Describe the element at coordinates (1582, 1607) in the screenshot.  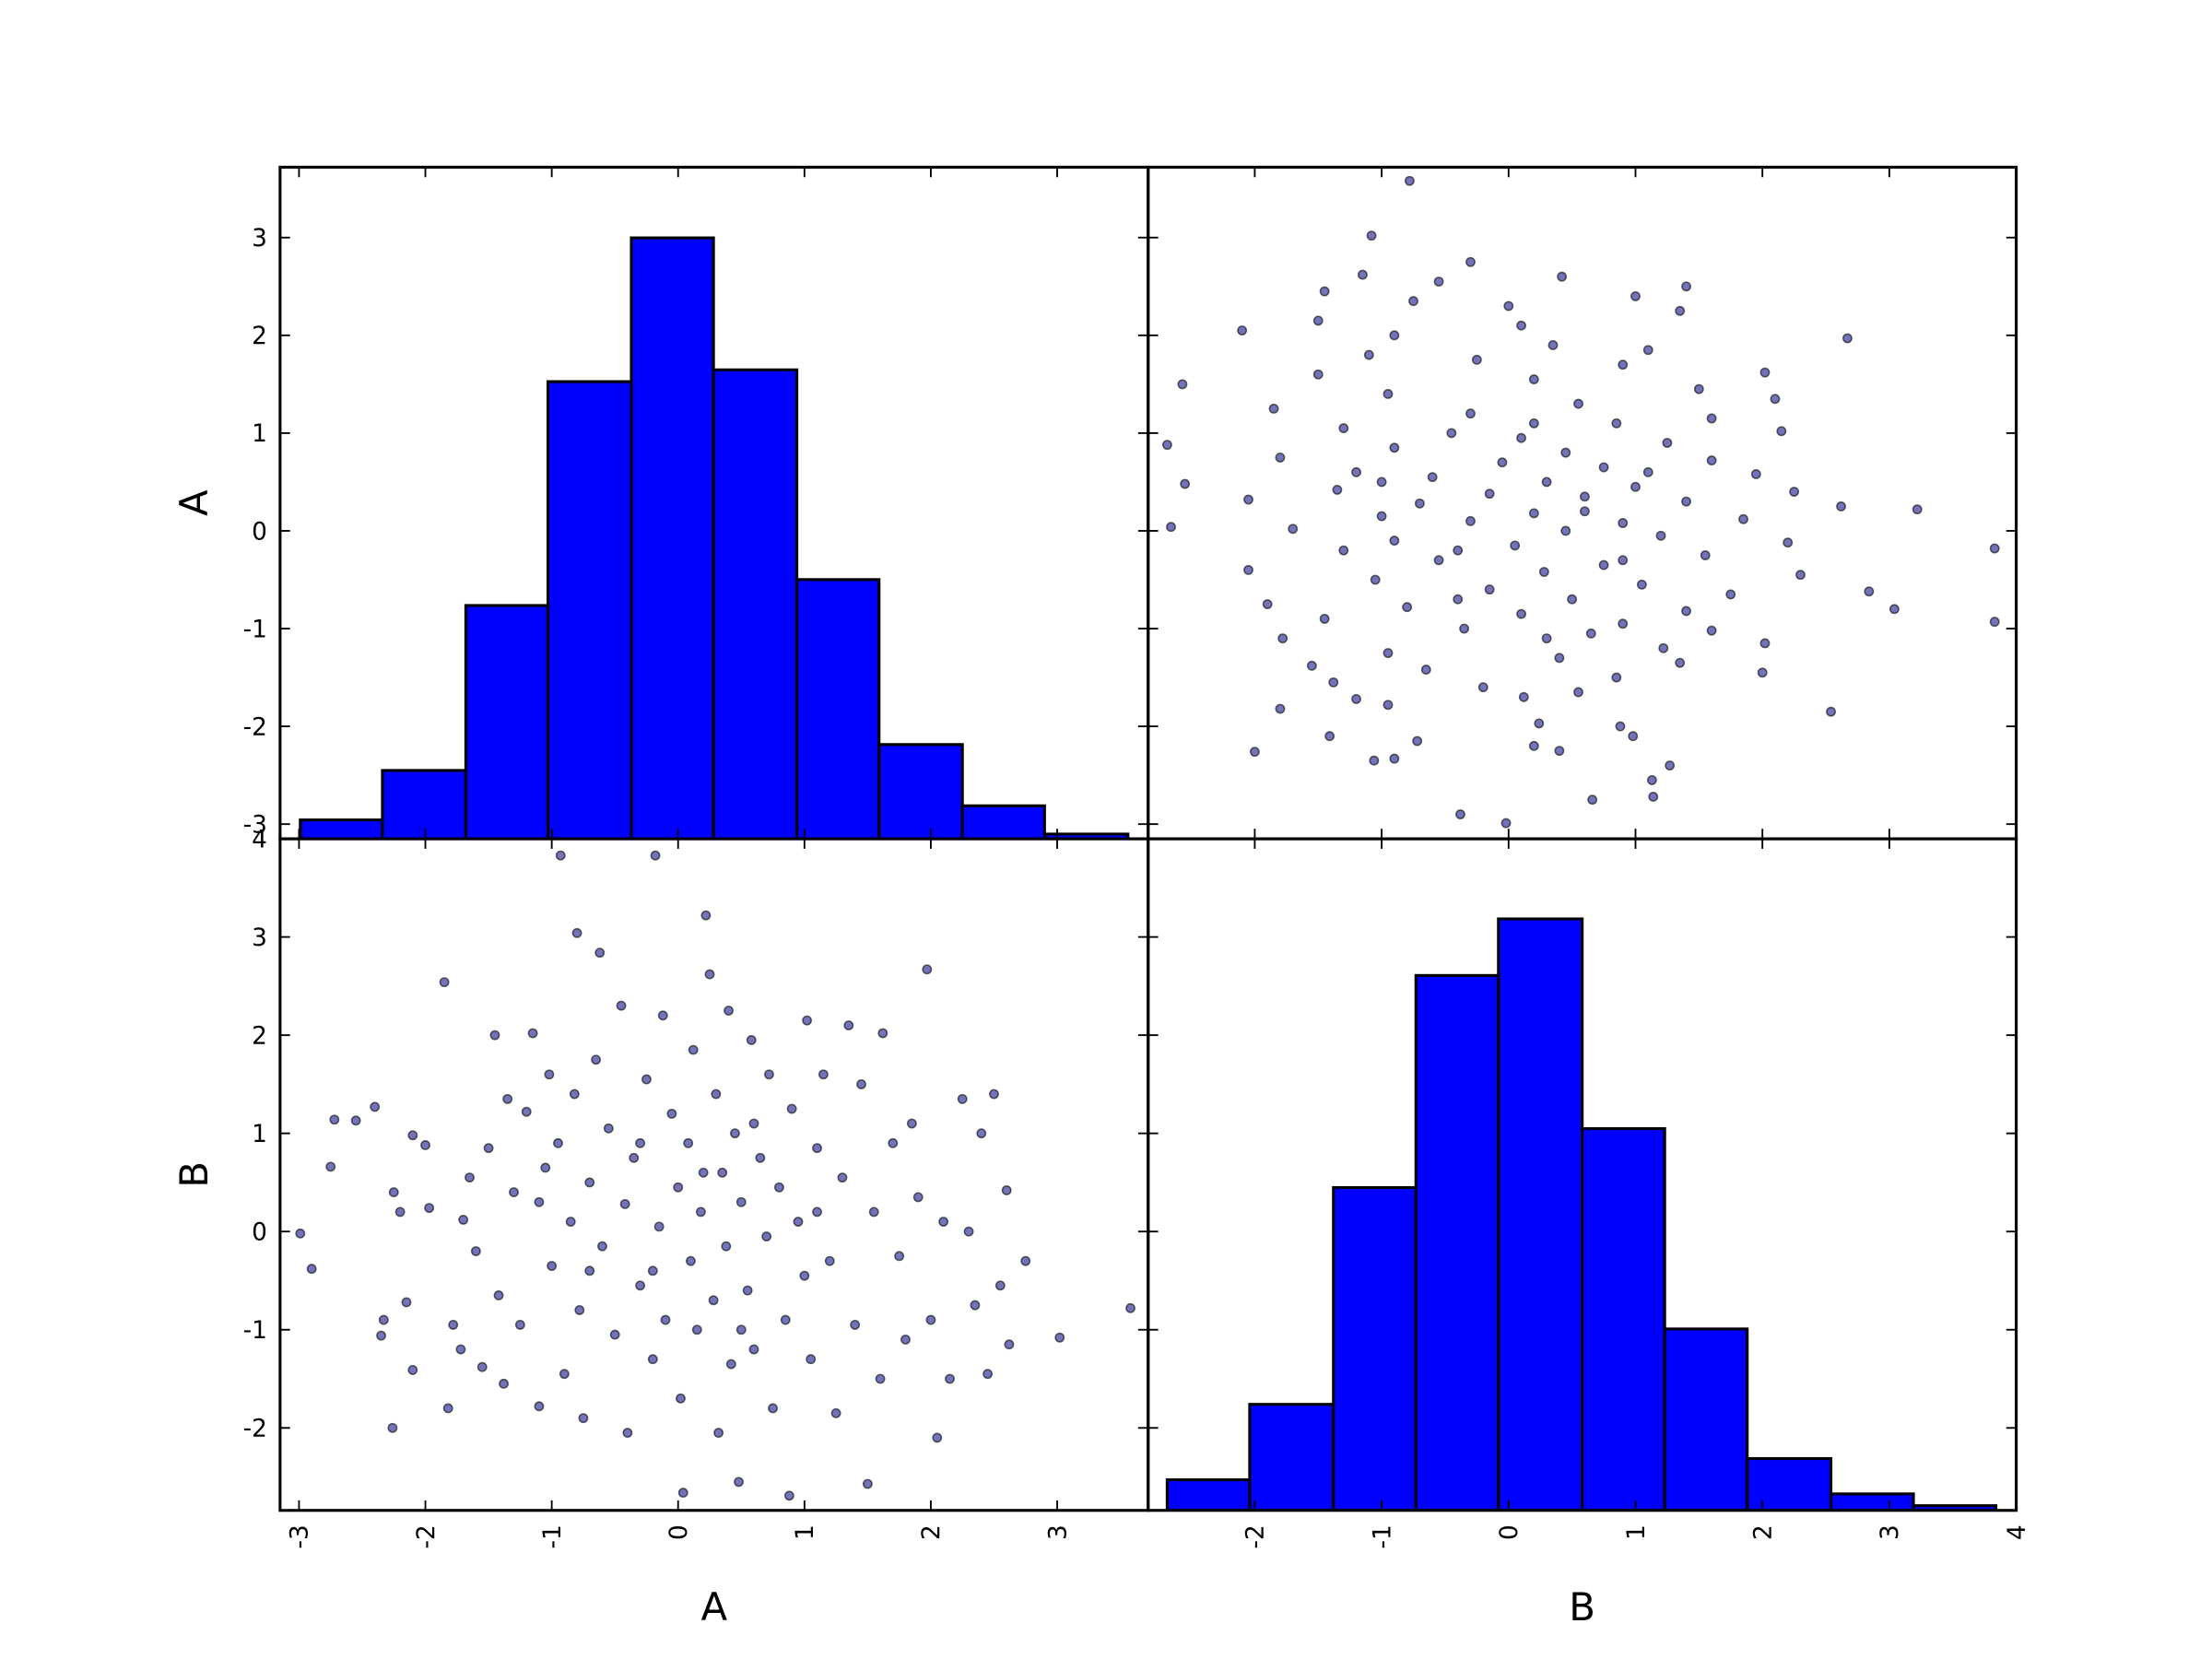
I see `x-axis-label: B` at that location.